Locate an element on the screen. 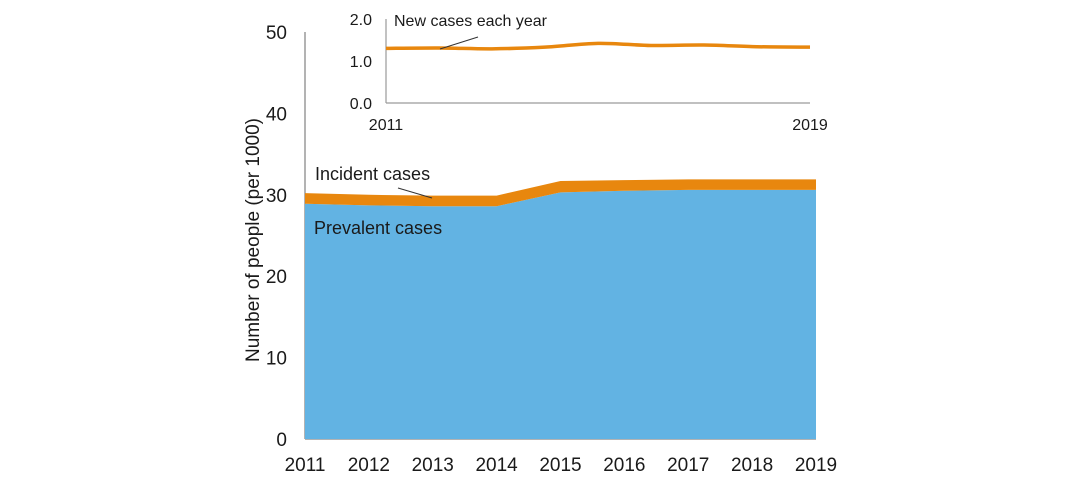 The width and height of the screenshot is (1080, 482). annotation-incident-cases: Incident cases is located at coordinates (372, 174).